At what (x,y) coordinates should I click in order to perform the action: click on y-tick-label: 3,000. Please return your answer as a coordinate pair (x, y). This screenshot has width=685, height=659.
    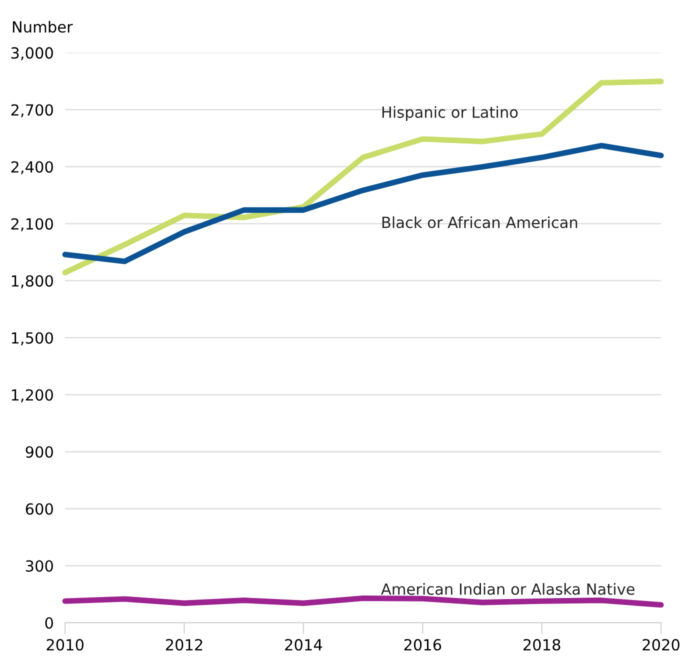
    Looking at the image, I should click on (32, 53).